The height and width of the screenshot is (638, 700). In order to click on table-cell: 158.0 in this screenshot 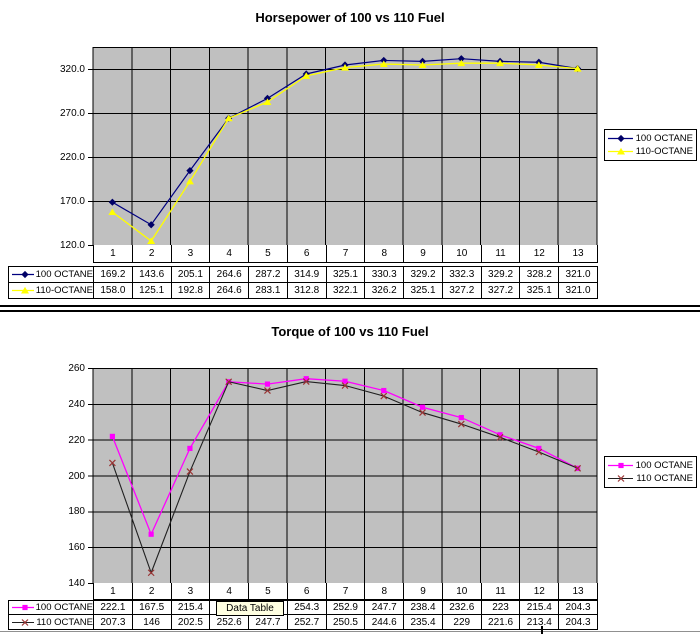, I will do `click(113, 290)`.